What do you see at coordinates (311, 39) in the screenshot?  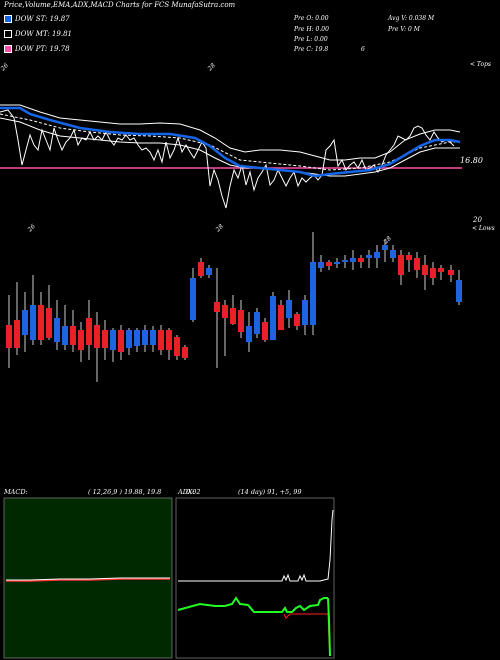 I see `stat-low: Pre L: 0.00` at bounding box center [311, 39].